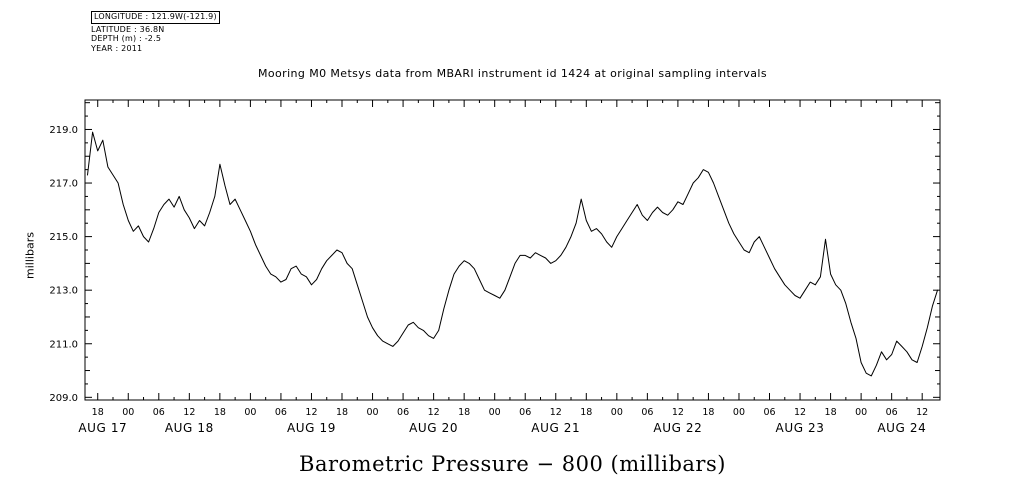  Describe the element at coordinates (311, 428) in the screenshot. I see `x-date-label: AUG 19` at that location.